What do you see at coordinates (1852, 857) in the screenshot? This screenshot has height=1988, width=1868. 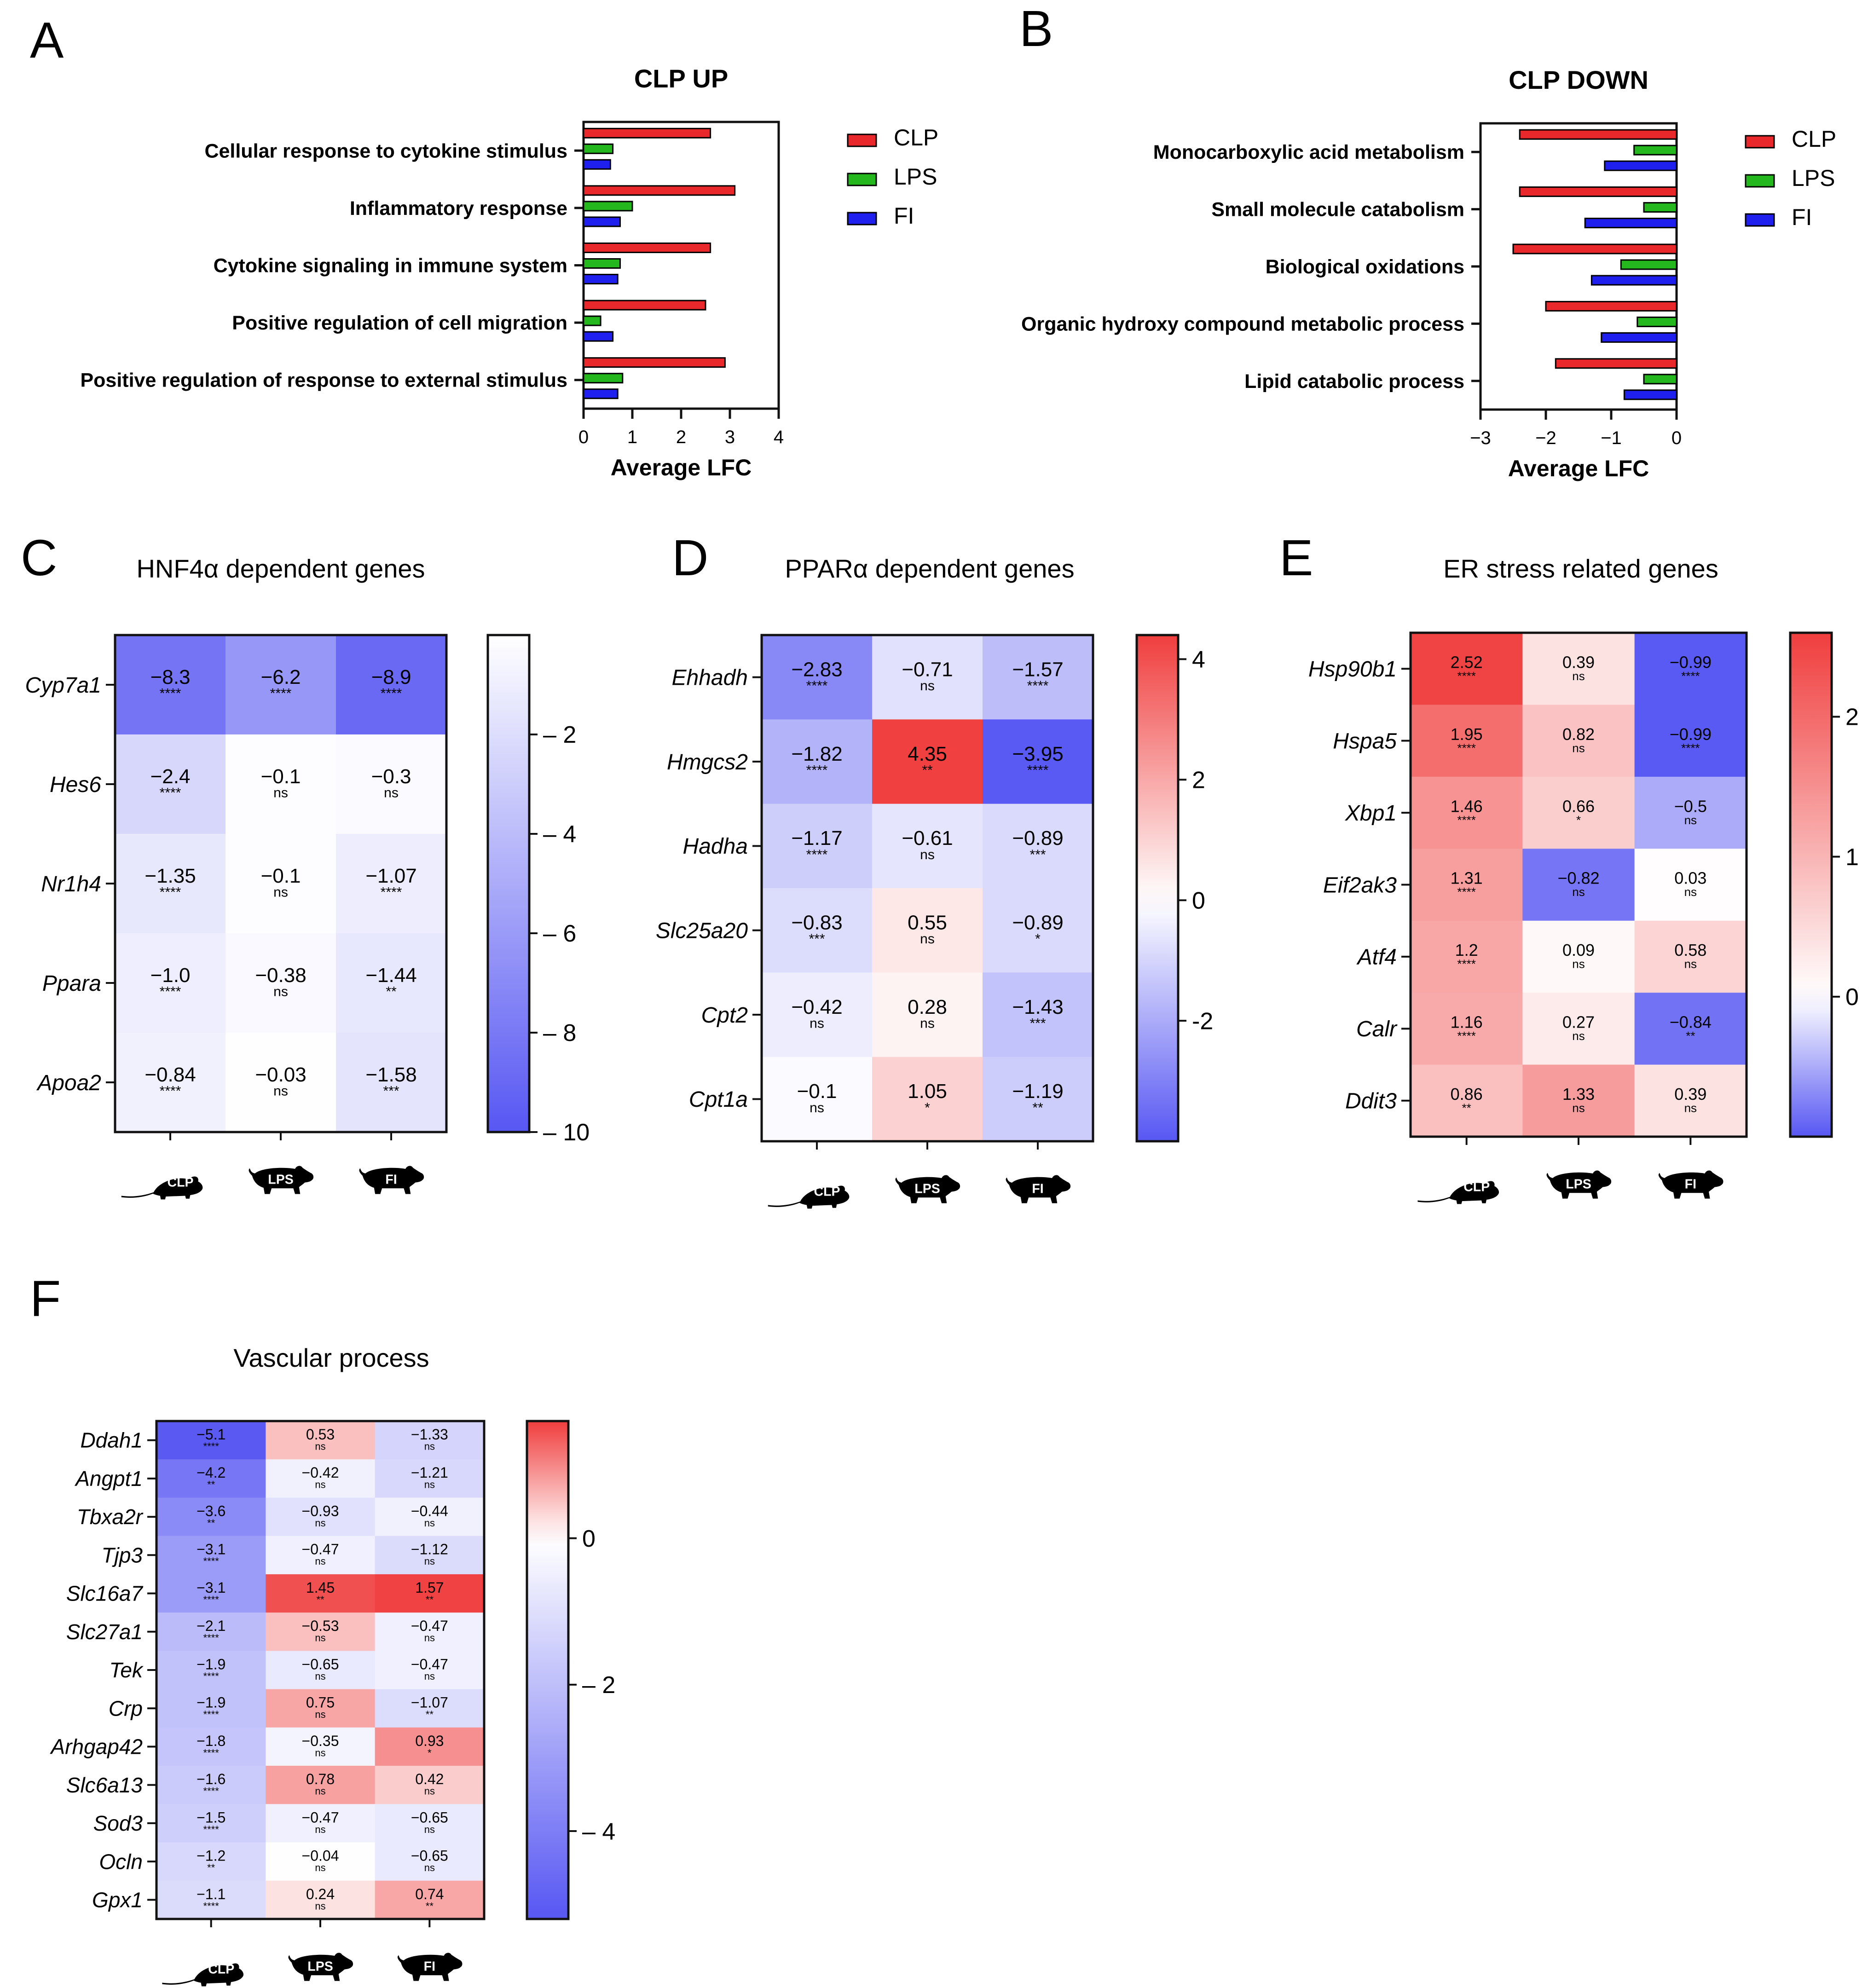 I see `colorbar-tick-label: 1` at bounding box center [1852, 857].